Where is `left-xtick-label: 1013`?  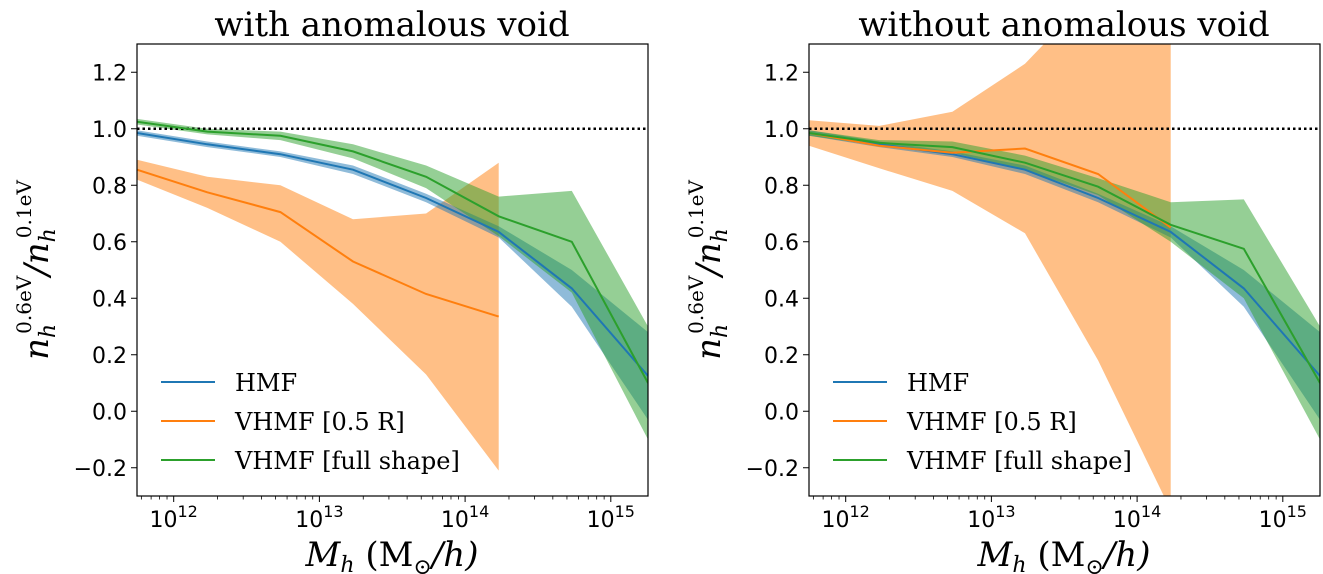 left-xtick-label: 1013 is located at coordinates (319, 517).